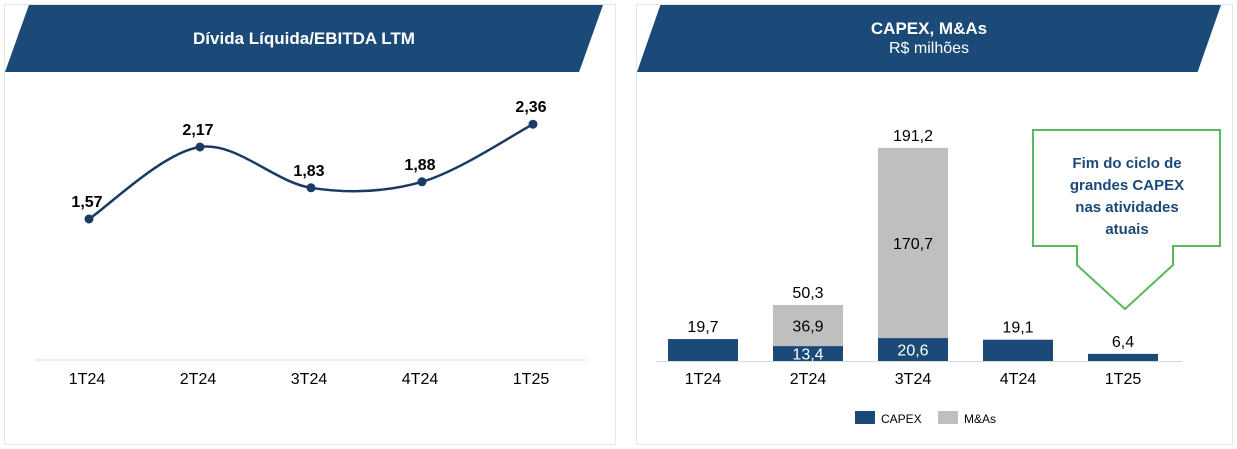 This screenshot has height=449, width=1237. I want to click on bar-value-capex-2T24: 13,4, so click(807, 355).